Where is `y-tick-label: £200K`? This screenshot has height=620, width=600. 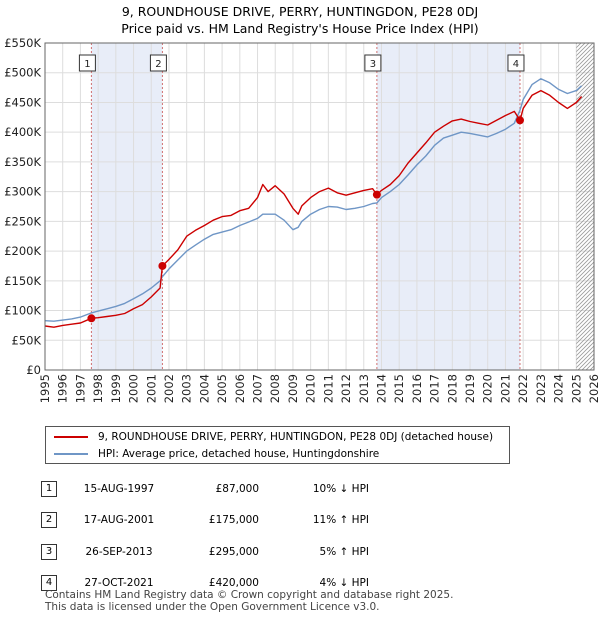 y-tick-label: £200K is located at coordinates (22, 251).